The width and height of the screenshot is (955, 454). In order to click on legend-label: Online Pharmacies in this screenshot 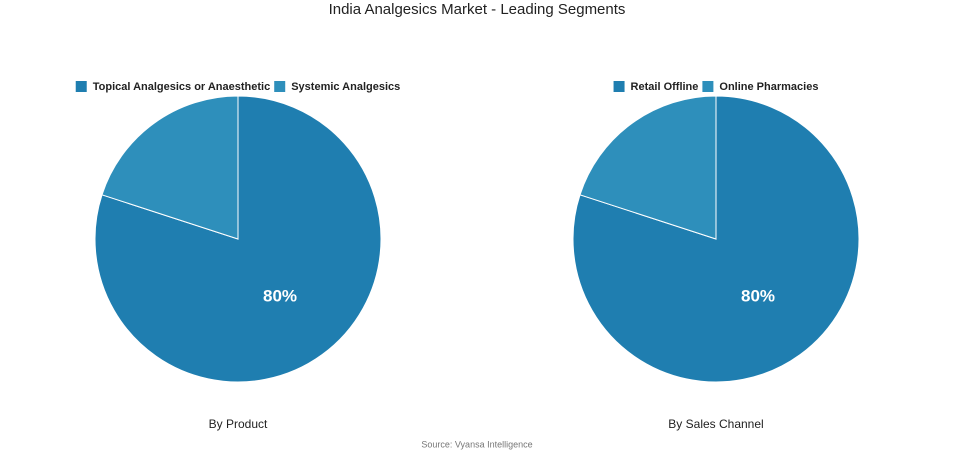, I will do `click(768, 87)`.